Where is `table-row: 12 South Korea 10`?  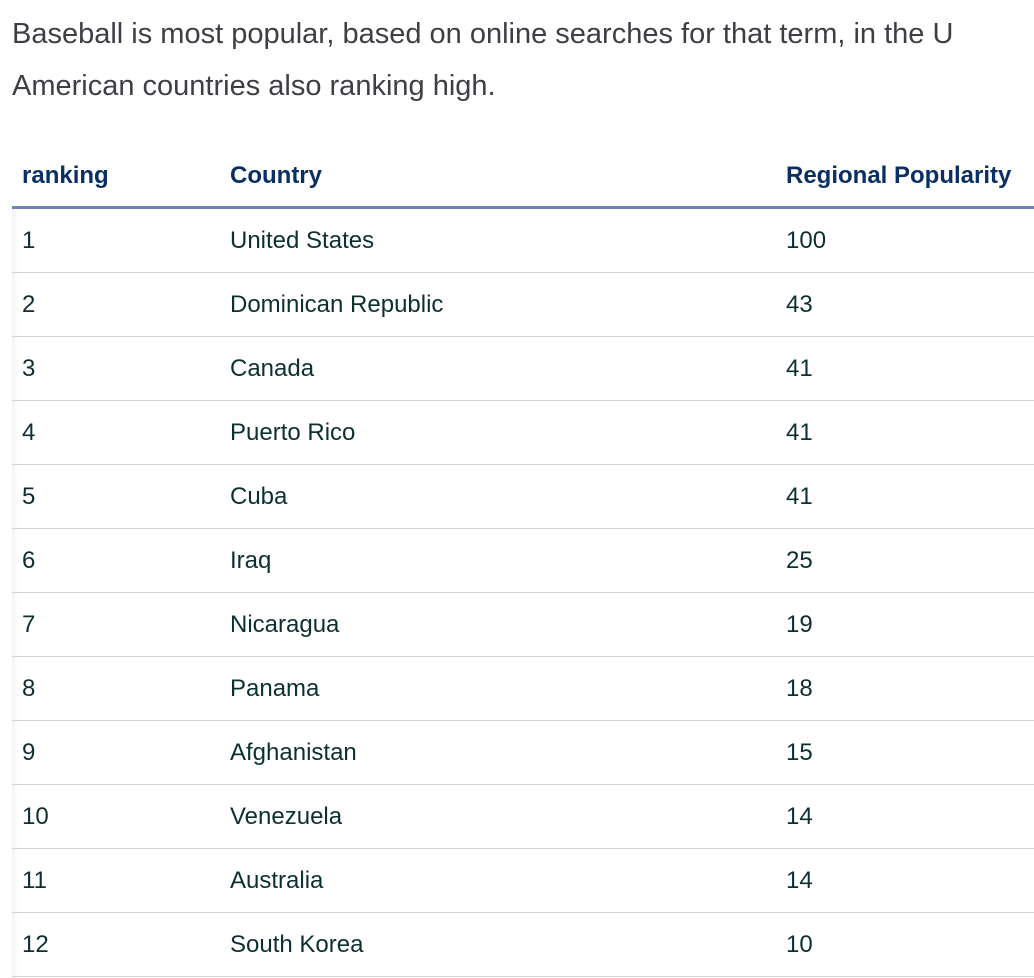
table-row: 12 South Korea 10 is located at coordinates (523, 944).